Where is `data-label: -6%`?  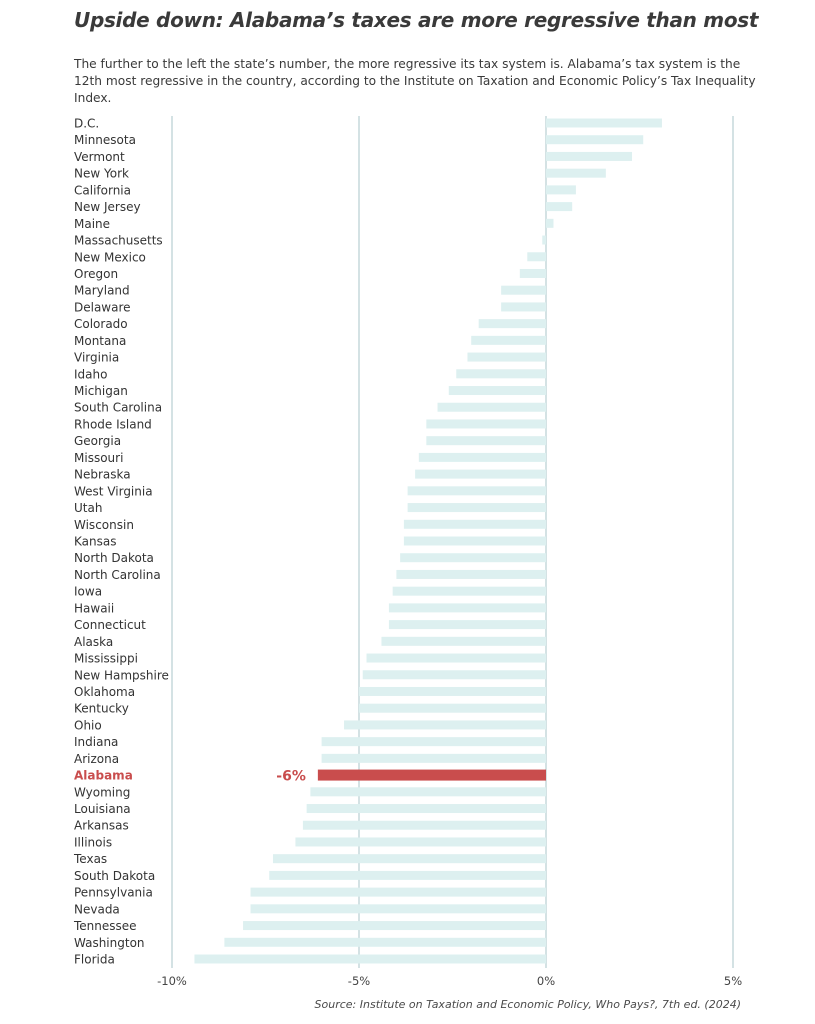
data-label: -6% is located at coordinates (291, 777).